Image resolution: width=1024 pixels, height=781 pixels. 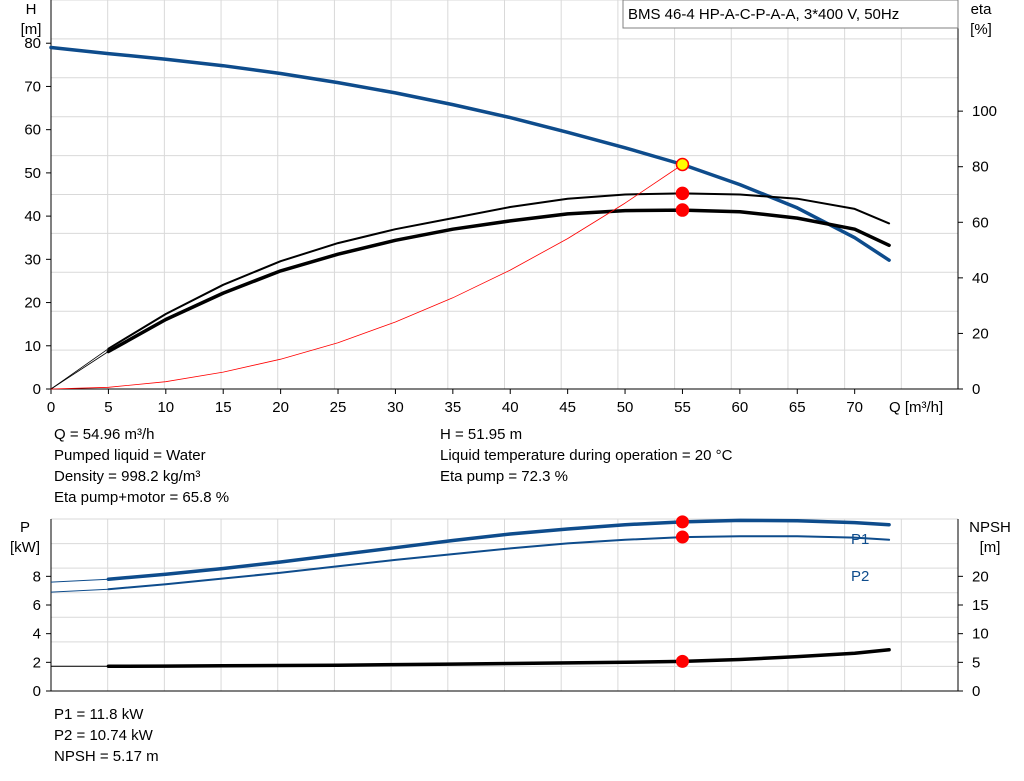 I want to click on x-tick-label: 15, so click(x=223, y=407).